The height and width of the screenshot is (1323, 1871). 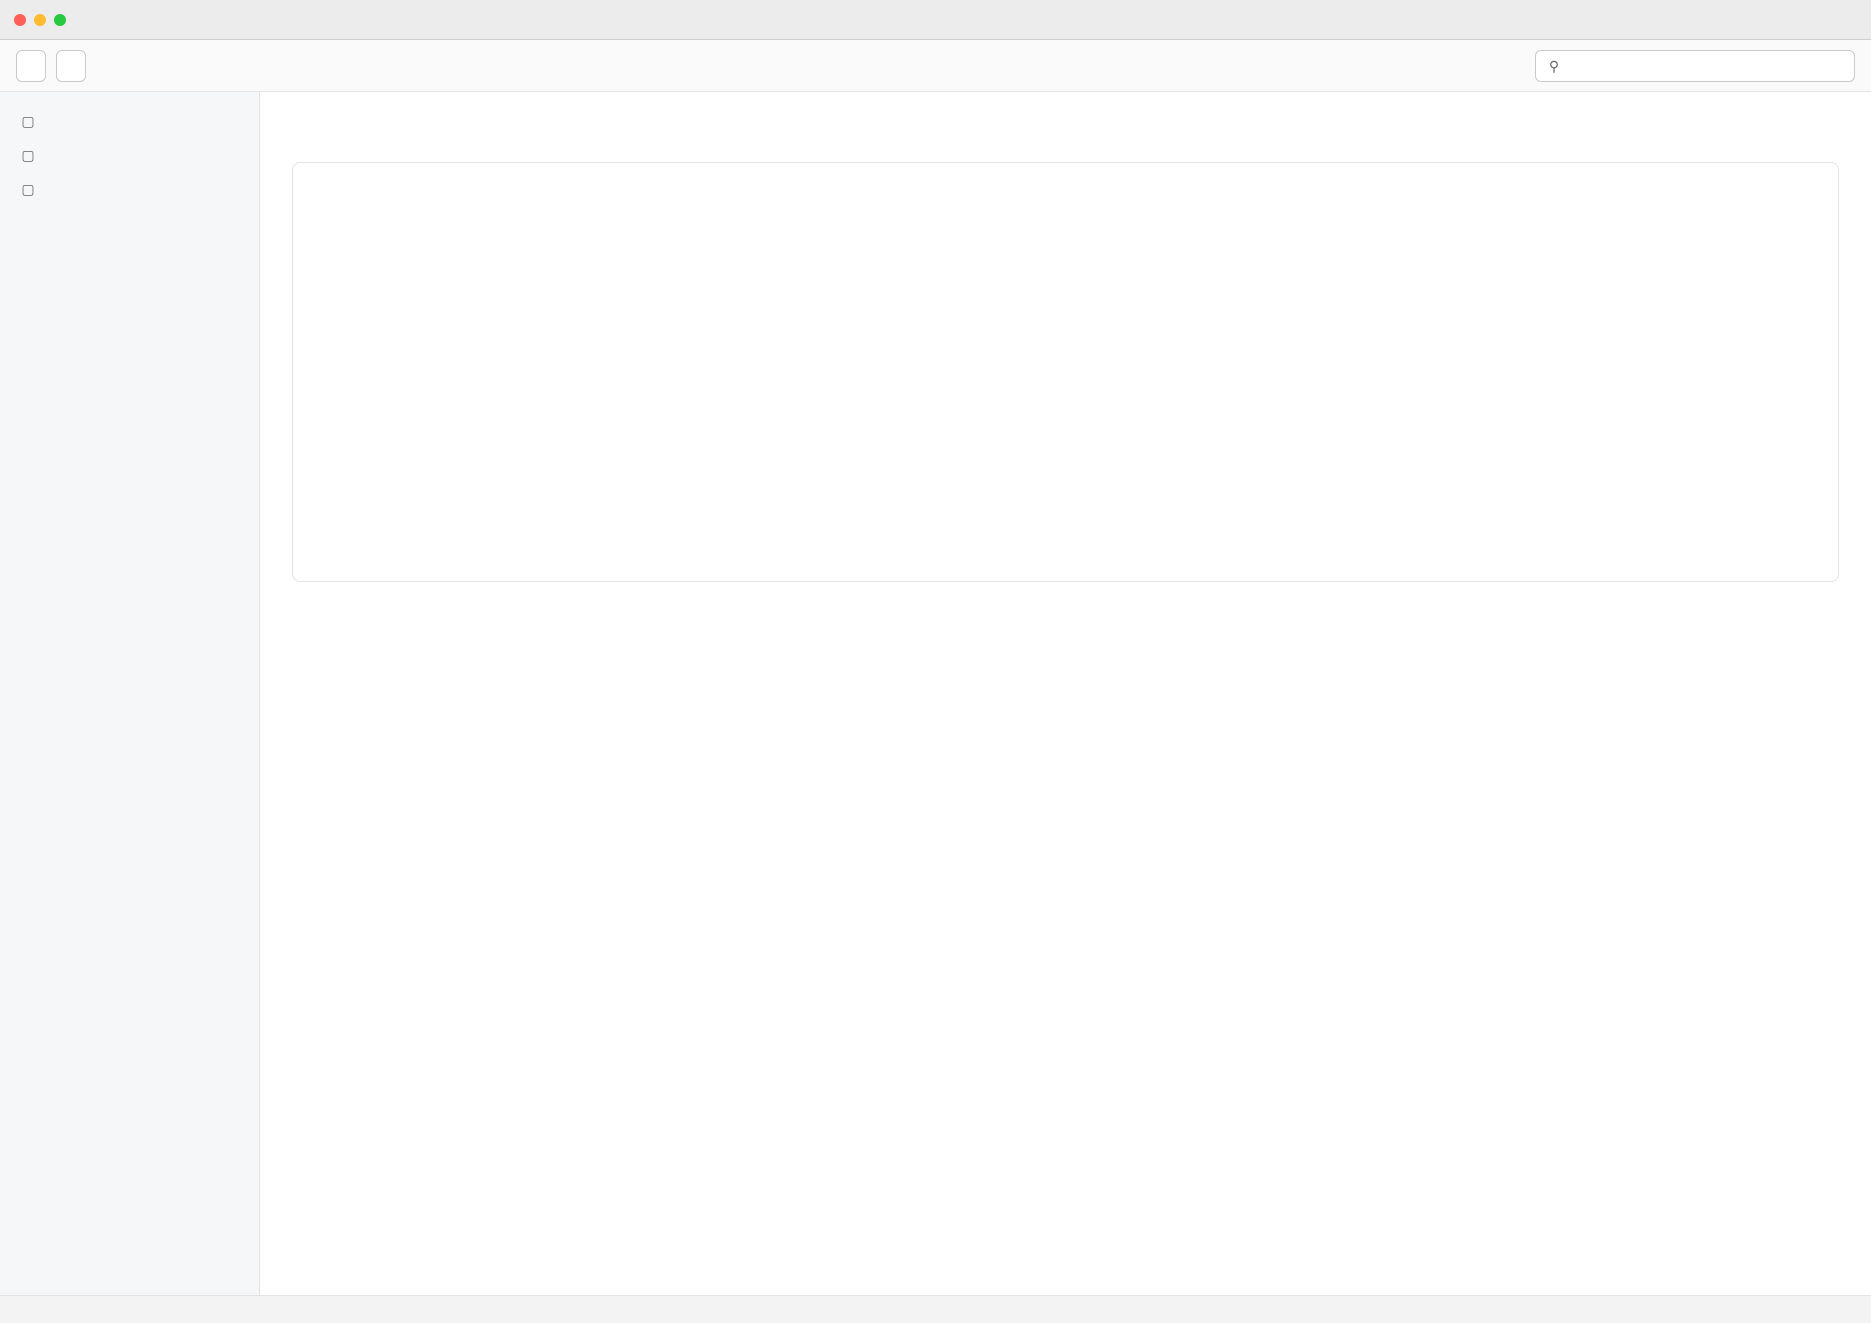 What do you see at coordinates (1707, 65) in the screenshot?
I see `search-input` at bounding box center [1707, 65].